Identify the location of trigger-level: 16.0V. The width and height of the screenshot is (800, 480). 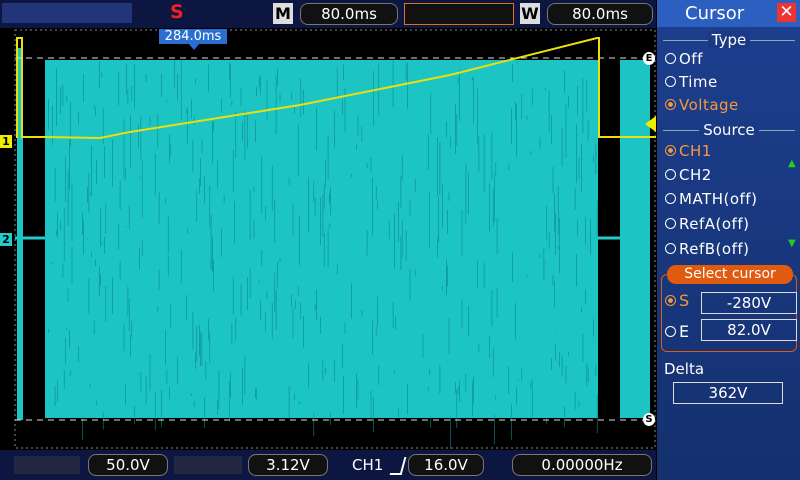
(446, 465).